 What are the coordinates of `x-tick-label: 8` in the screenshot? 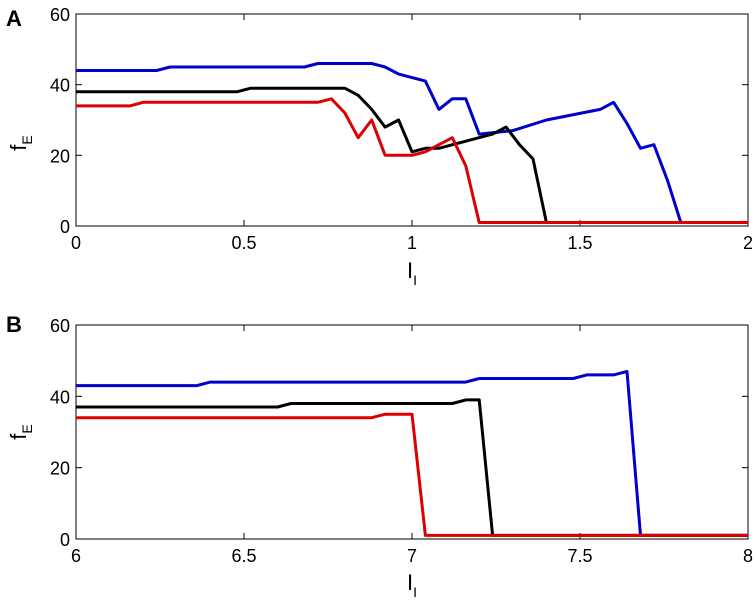 It's located at (748, 556).